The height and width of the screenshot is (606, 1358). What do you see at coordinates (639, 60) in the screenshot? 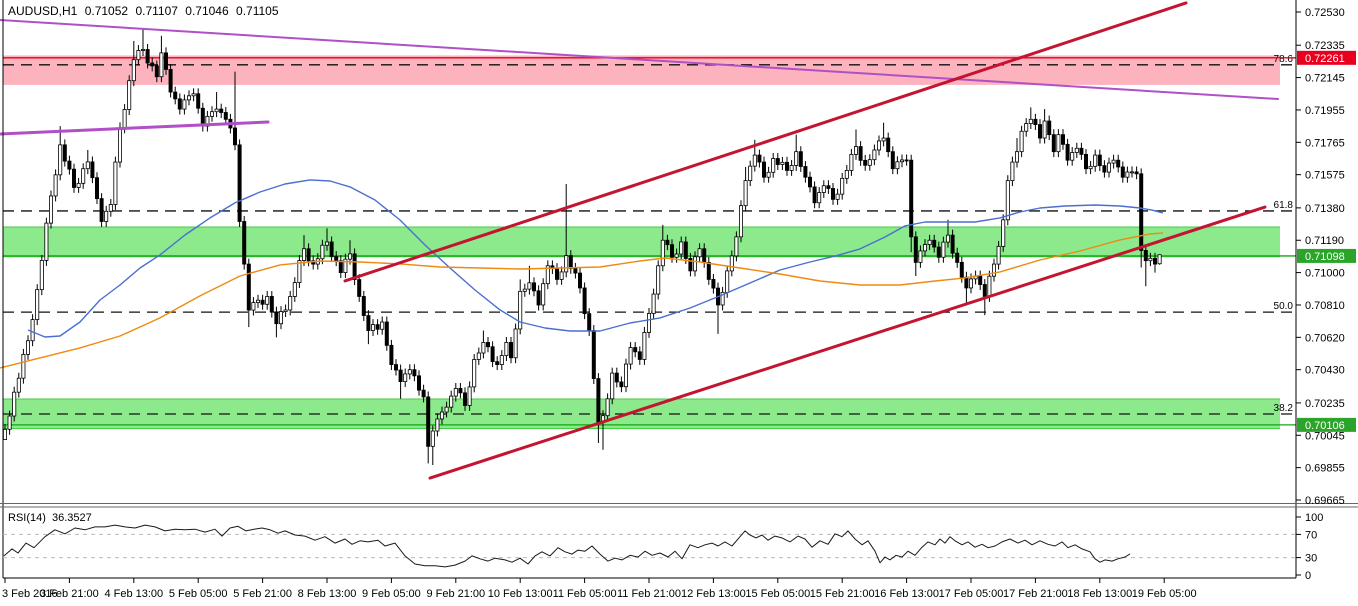
I see `trendline-descending-resistance` at bounding box center [639, 60].